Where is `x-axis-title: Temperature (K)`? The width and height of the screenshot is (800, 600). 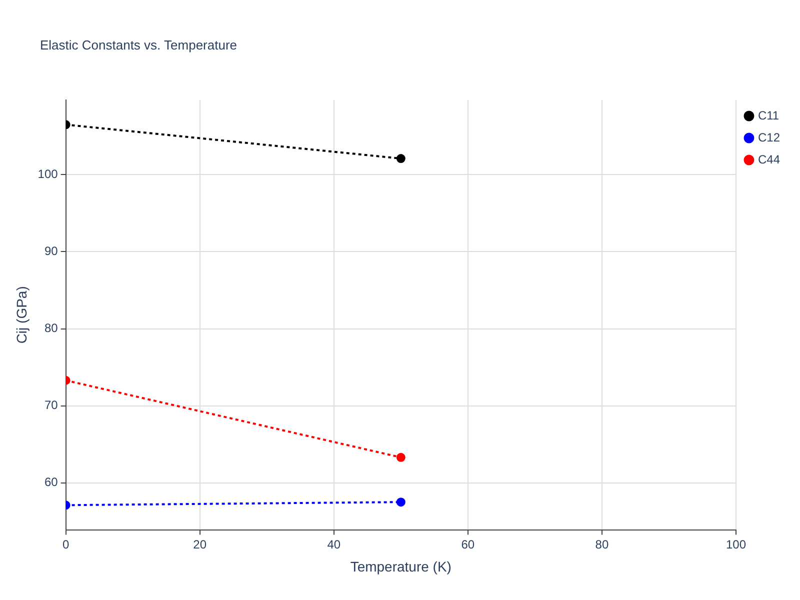
x-axis-title: Temperature (K) is located at coordinates (401, 566).